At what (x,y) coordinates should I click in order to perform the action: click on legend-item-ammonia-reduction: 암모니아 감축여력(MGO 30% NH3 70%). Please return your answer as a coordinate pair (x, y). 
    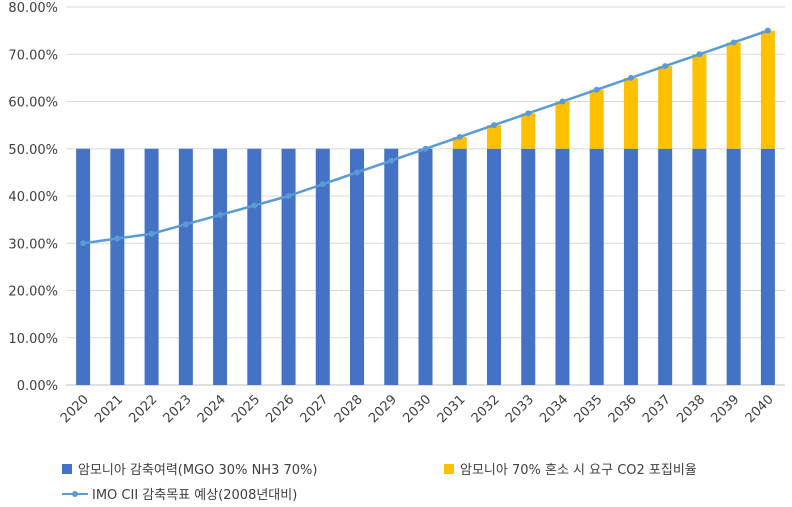
    Looking at the image, I should click on (189, 468).